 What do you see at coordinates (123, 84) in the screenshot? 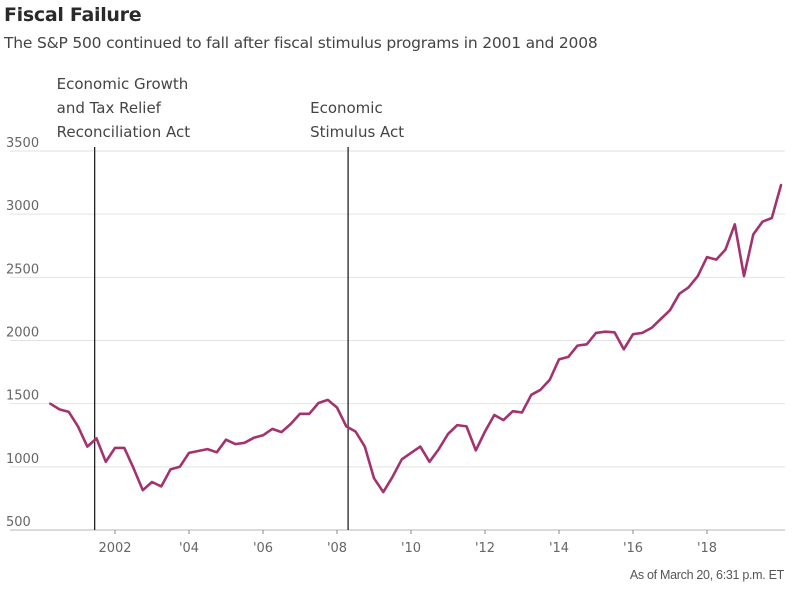
I see `annotation-label: Economic Growth` at bounding box center [123, 84].